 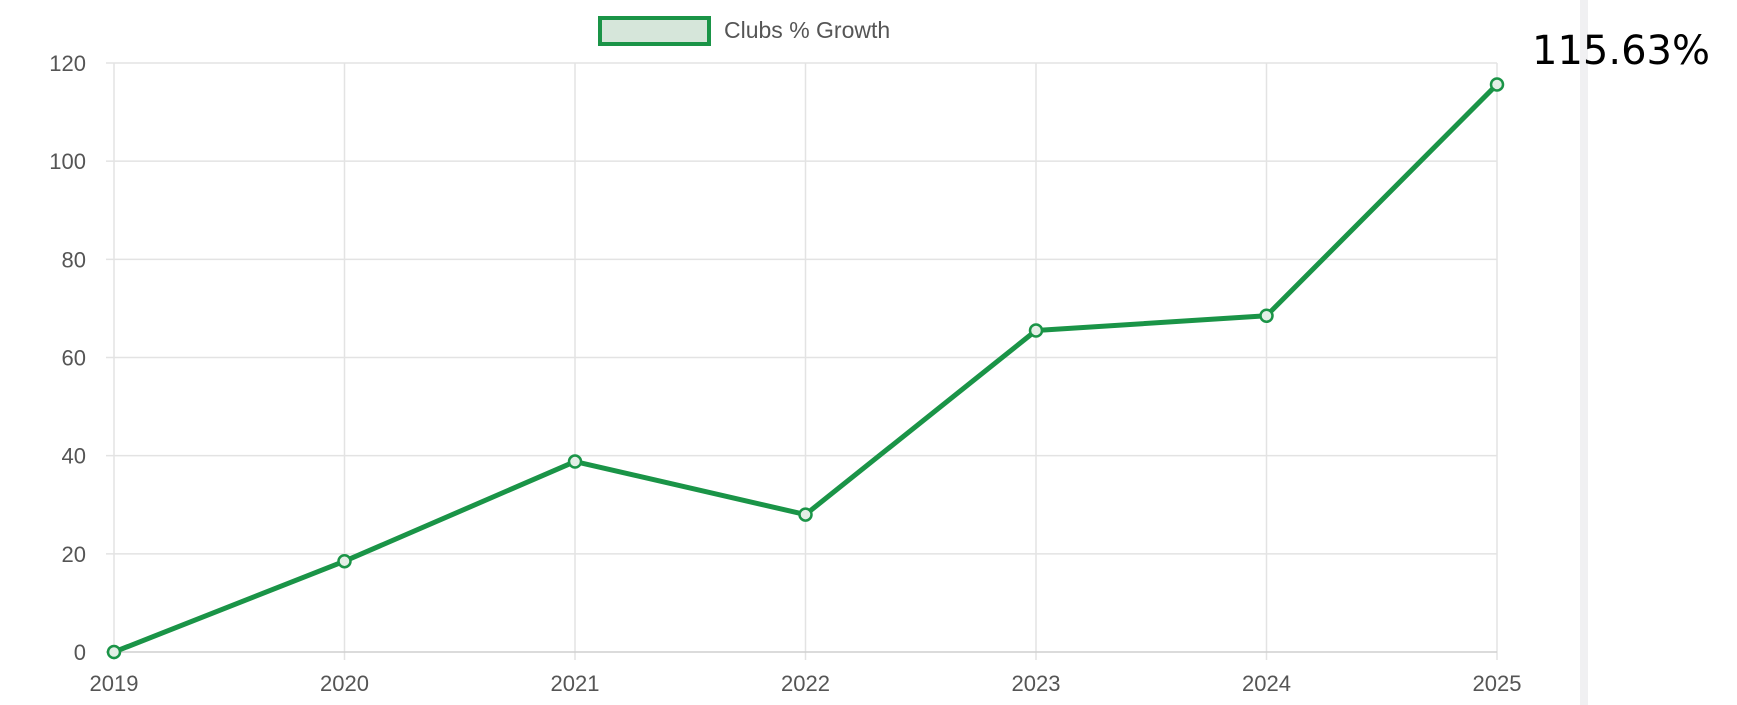 I want to click on y-tick-label-20: 20, so click(x=74, y=554).